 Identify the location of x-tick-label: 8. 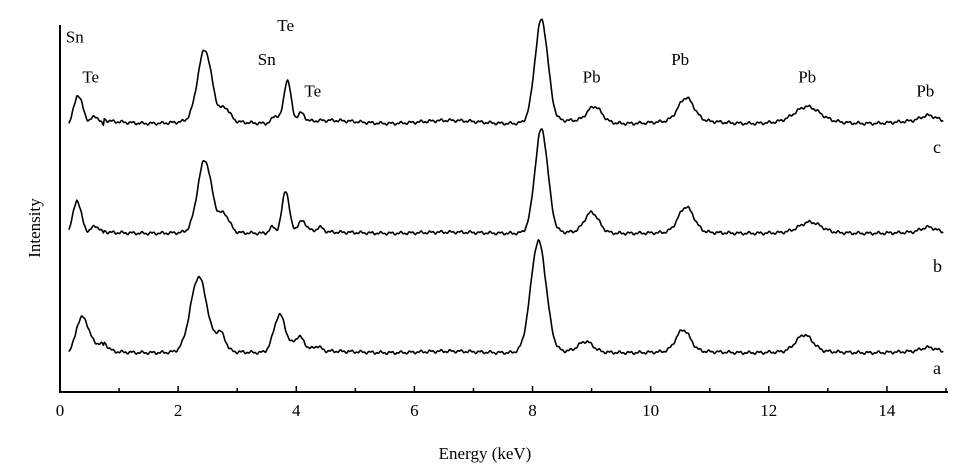
(532, 410).